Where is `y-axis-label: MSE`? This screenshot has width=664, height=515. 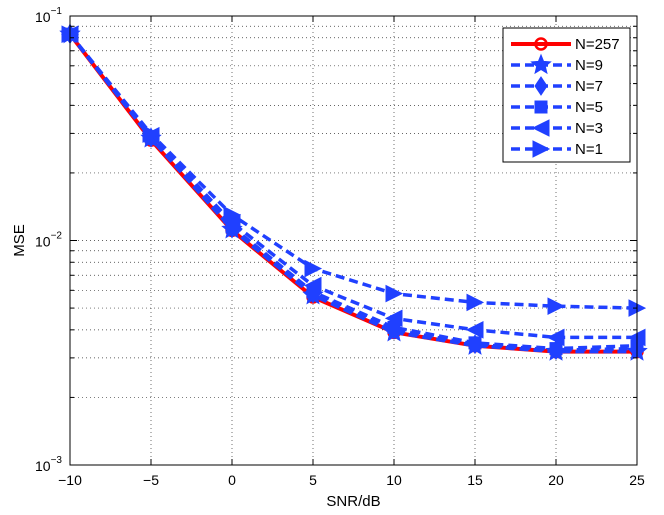 y-axis-label: MSE is located at coordinates (19, 240).